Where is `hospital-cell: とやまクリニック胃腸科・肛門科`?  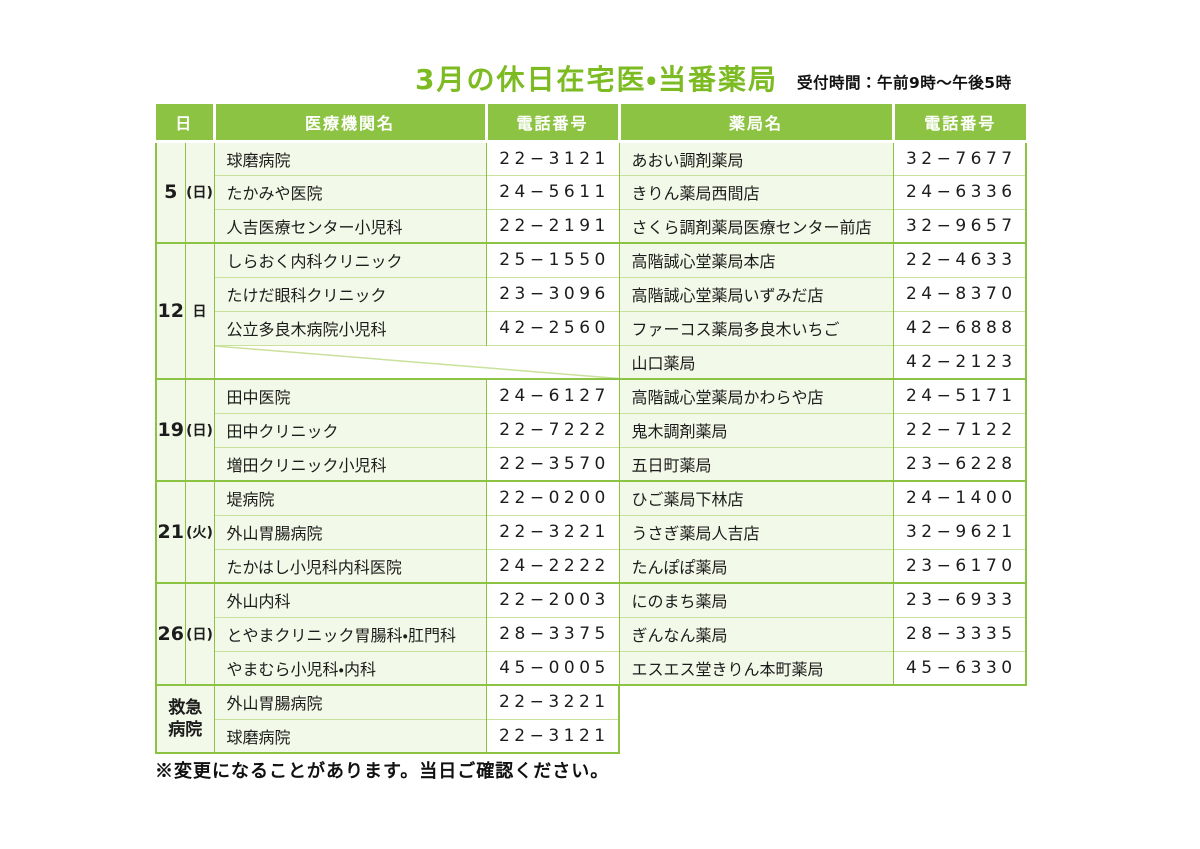
hospital-cell: とやまクリニック胃腸科・肛門科 is located at coordinates (350, 633).